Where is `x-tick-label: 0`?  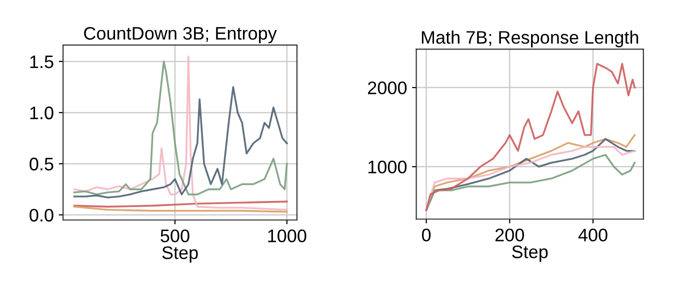
x-tick-label: 0 is located at coordinates (426, 235).